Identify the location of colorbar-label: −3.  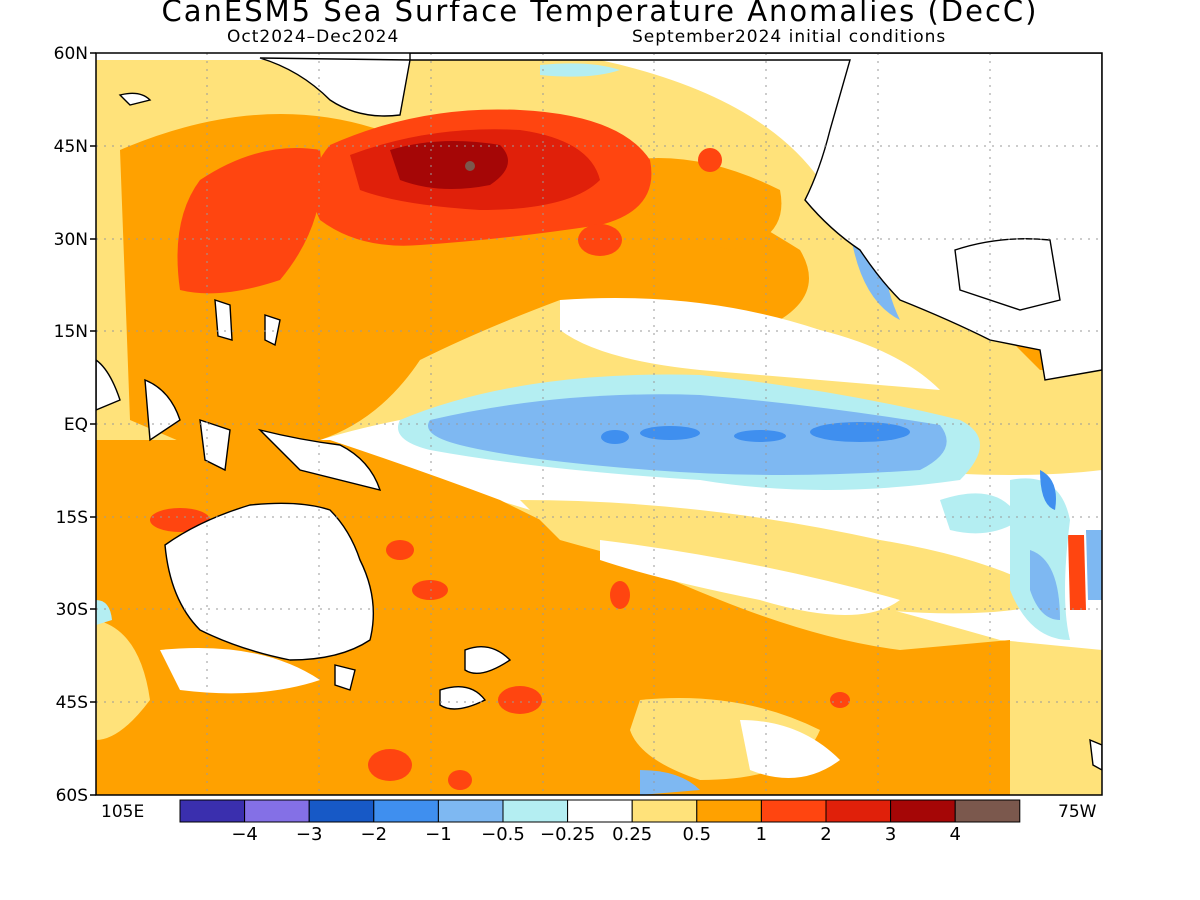
(309, 834).